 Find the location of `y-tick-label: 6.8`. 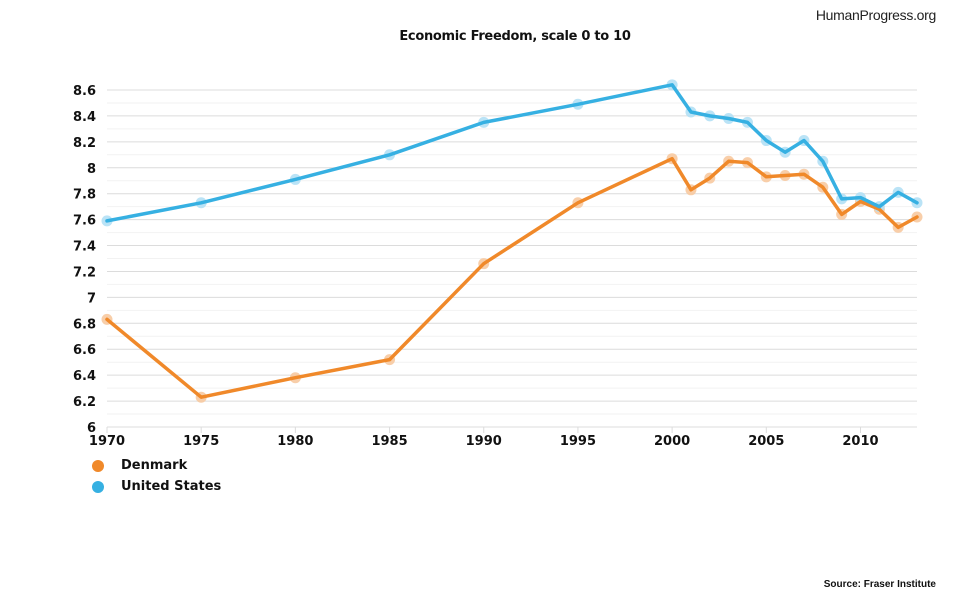

y-tick-label: 6.8 is located at coordinates (84, 324).